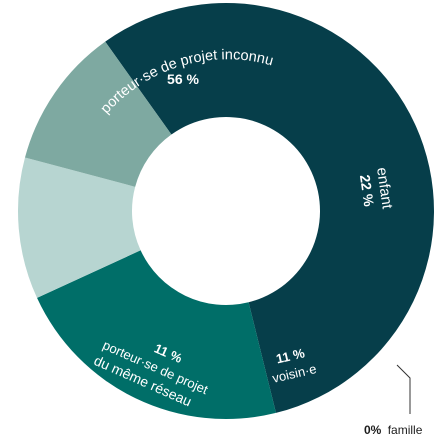 The image size is (441, 442). Describe the element at coordinates (367, 191) in the screenshot. I see `enfant-pct-label: 22 %` at that location.